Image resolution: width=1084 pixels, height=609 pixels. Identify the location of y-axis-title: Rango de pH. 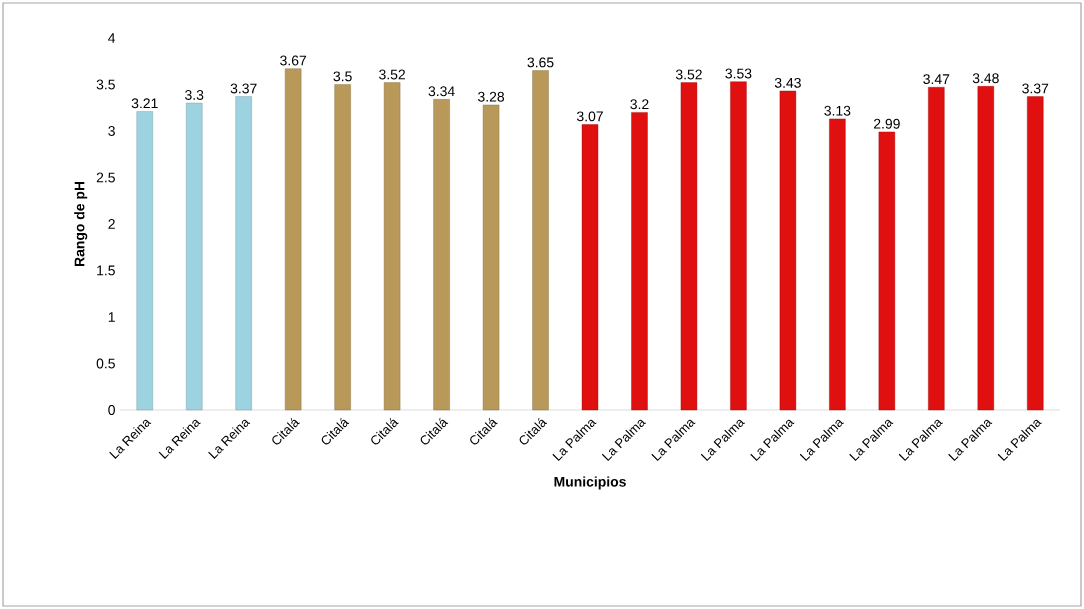
(81, 224).